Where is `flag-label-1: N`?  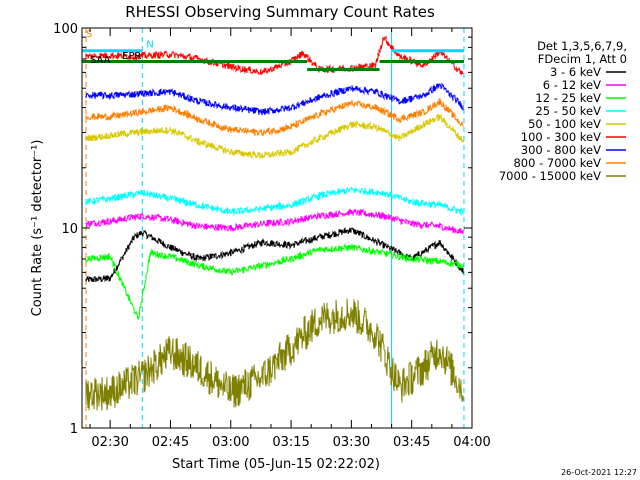 flag-label-1: N is located at coordinates (149, 44).